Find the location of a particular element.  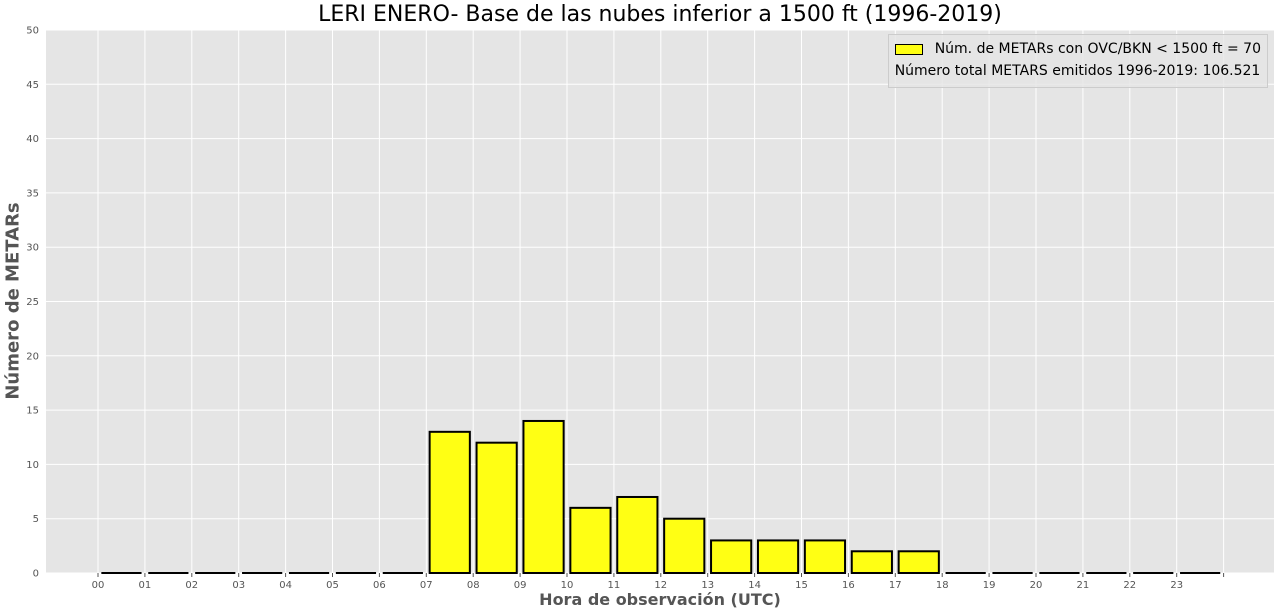

x-tick-label: 08 is located at coordinates (473, 585).